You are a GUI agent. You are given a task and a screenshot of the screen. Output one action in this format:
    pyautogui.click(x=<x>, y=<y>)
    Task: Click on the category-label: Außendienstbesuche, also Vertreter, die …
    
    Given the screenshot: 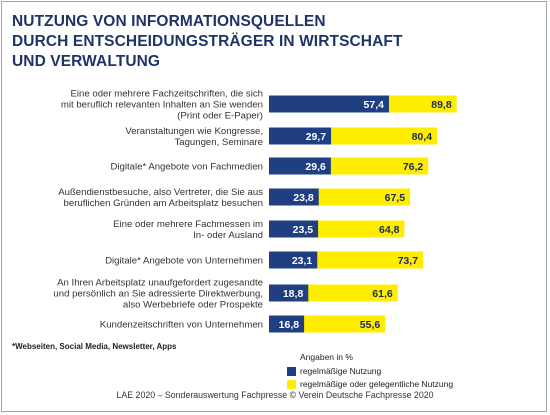 What is the action you would take?
    pyautogui.click(x=160, y=192)
    